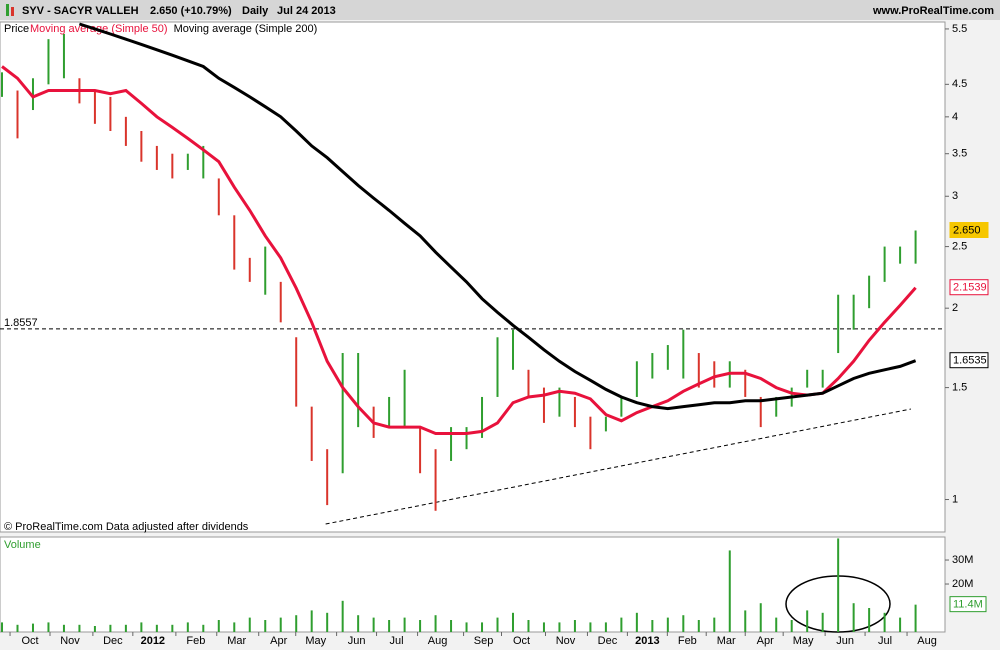 The height and width of the screenshot is (655, 1000). Describe the element at coordinates (618, 466) in the screenshot. I see `trend-line` at that location.